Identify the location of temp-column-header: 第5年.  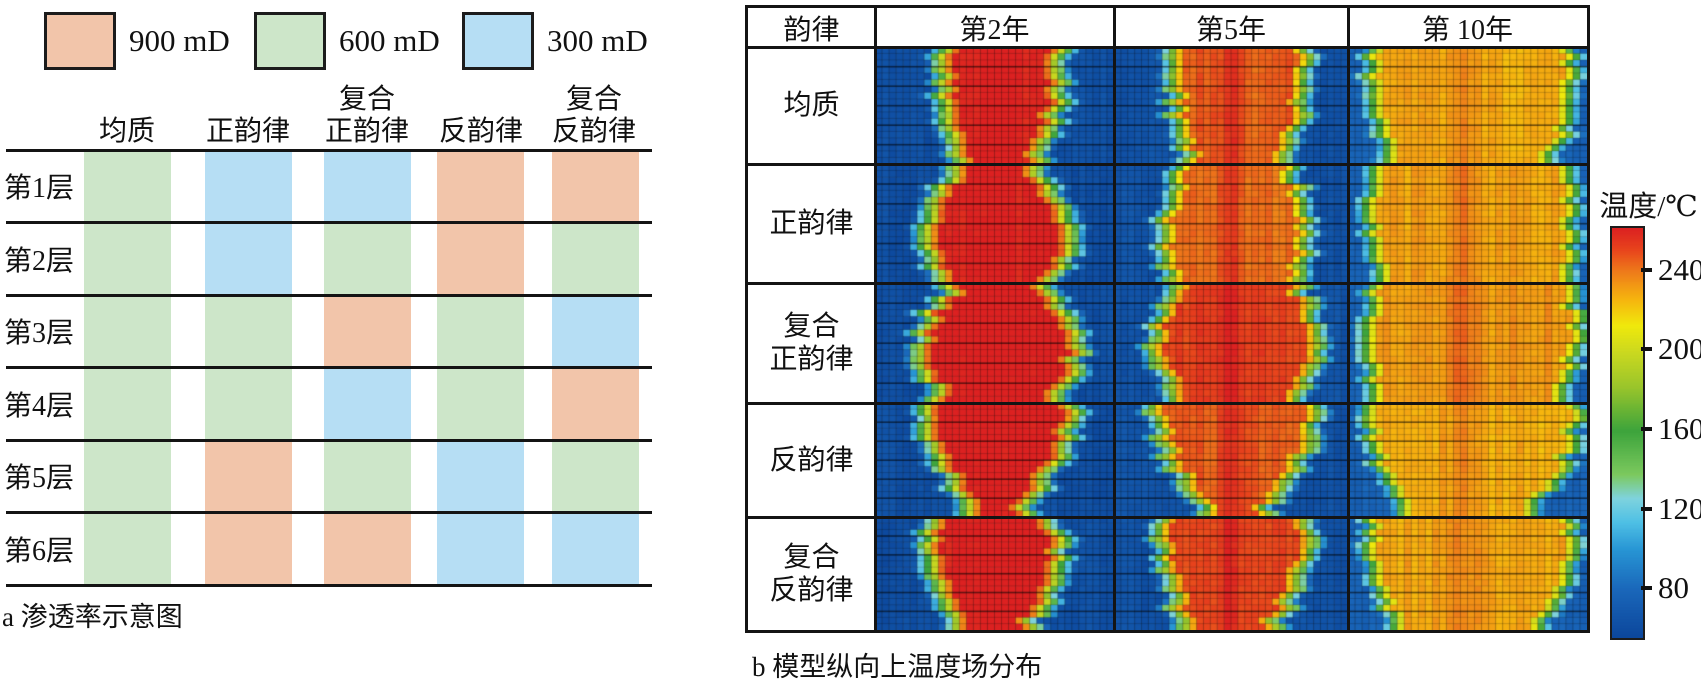
(1230, 30).